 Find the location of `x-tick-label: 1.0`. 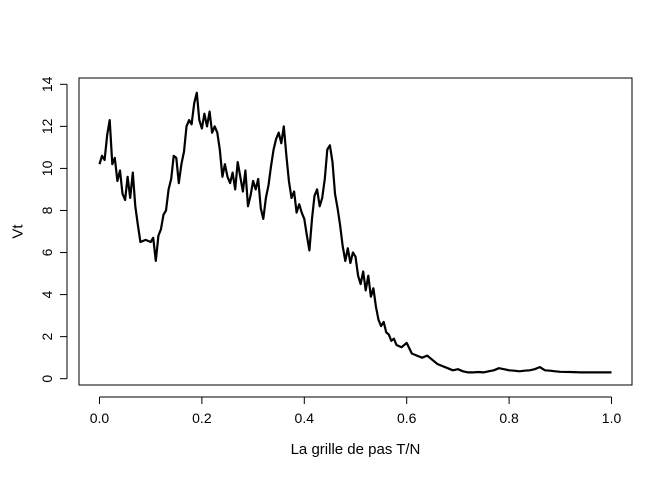

x-tick-label: 1.0 is located at coordinates (612, 418).